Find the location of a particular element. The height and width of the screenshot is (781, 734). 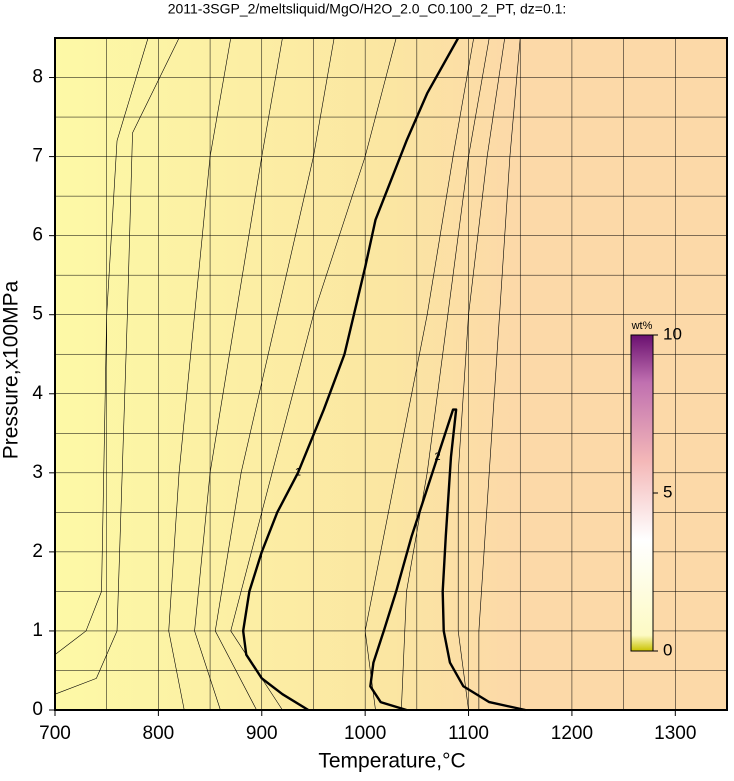

y-tick-label: 0 is located at coordinates (37, 709).